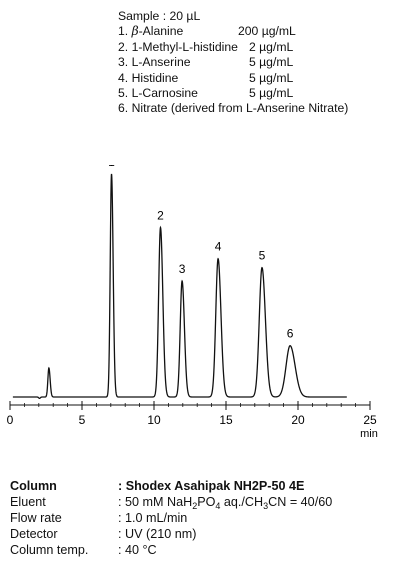 The image size is (393, 573). Describe the element at coordinates (154, 420) in the screenshot. I see `x-tick-label: 10` at that location.